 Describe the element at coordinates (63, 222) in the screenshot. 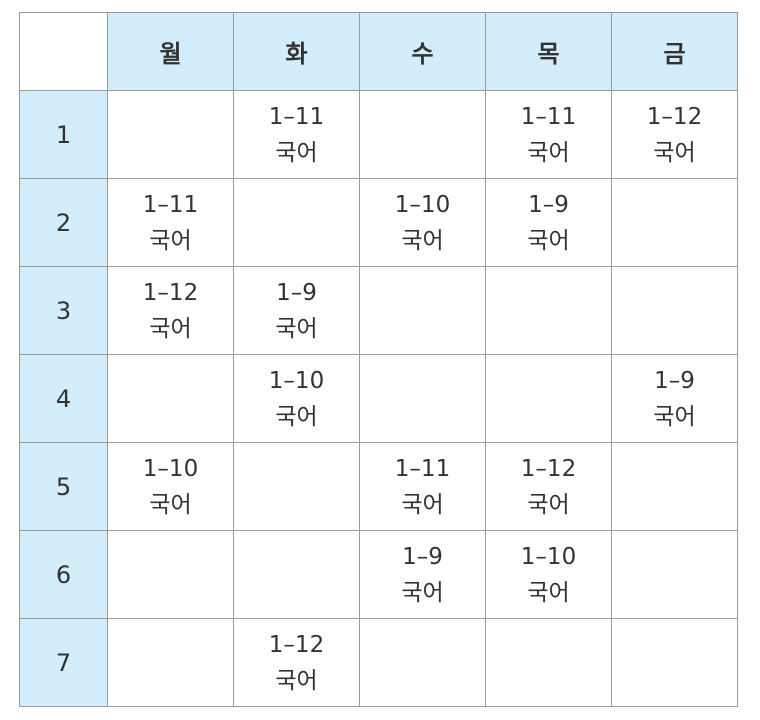

I see `period-label: 2` at that location.